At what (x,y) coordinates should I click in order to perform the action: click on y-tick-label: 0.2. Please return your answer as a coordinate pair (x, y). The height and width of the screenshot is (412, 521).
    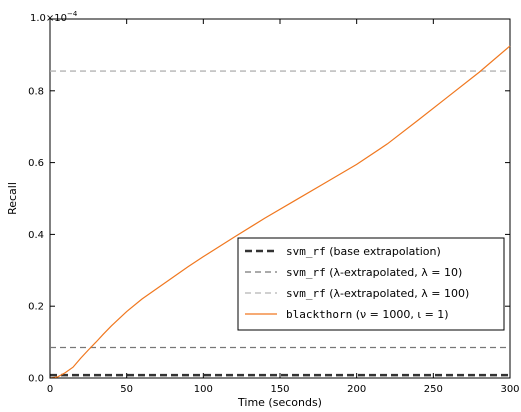
    Looking at the image, I should click on (36, 307).